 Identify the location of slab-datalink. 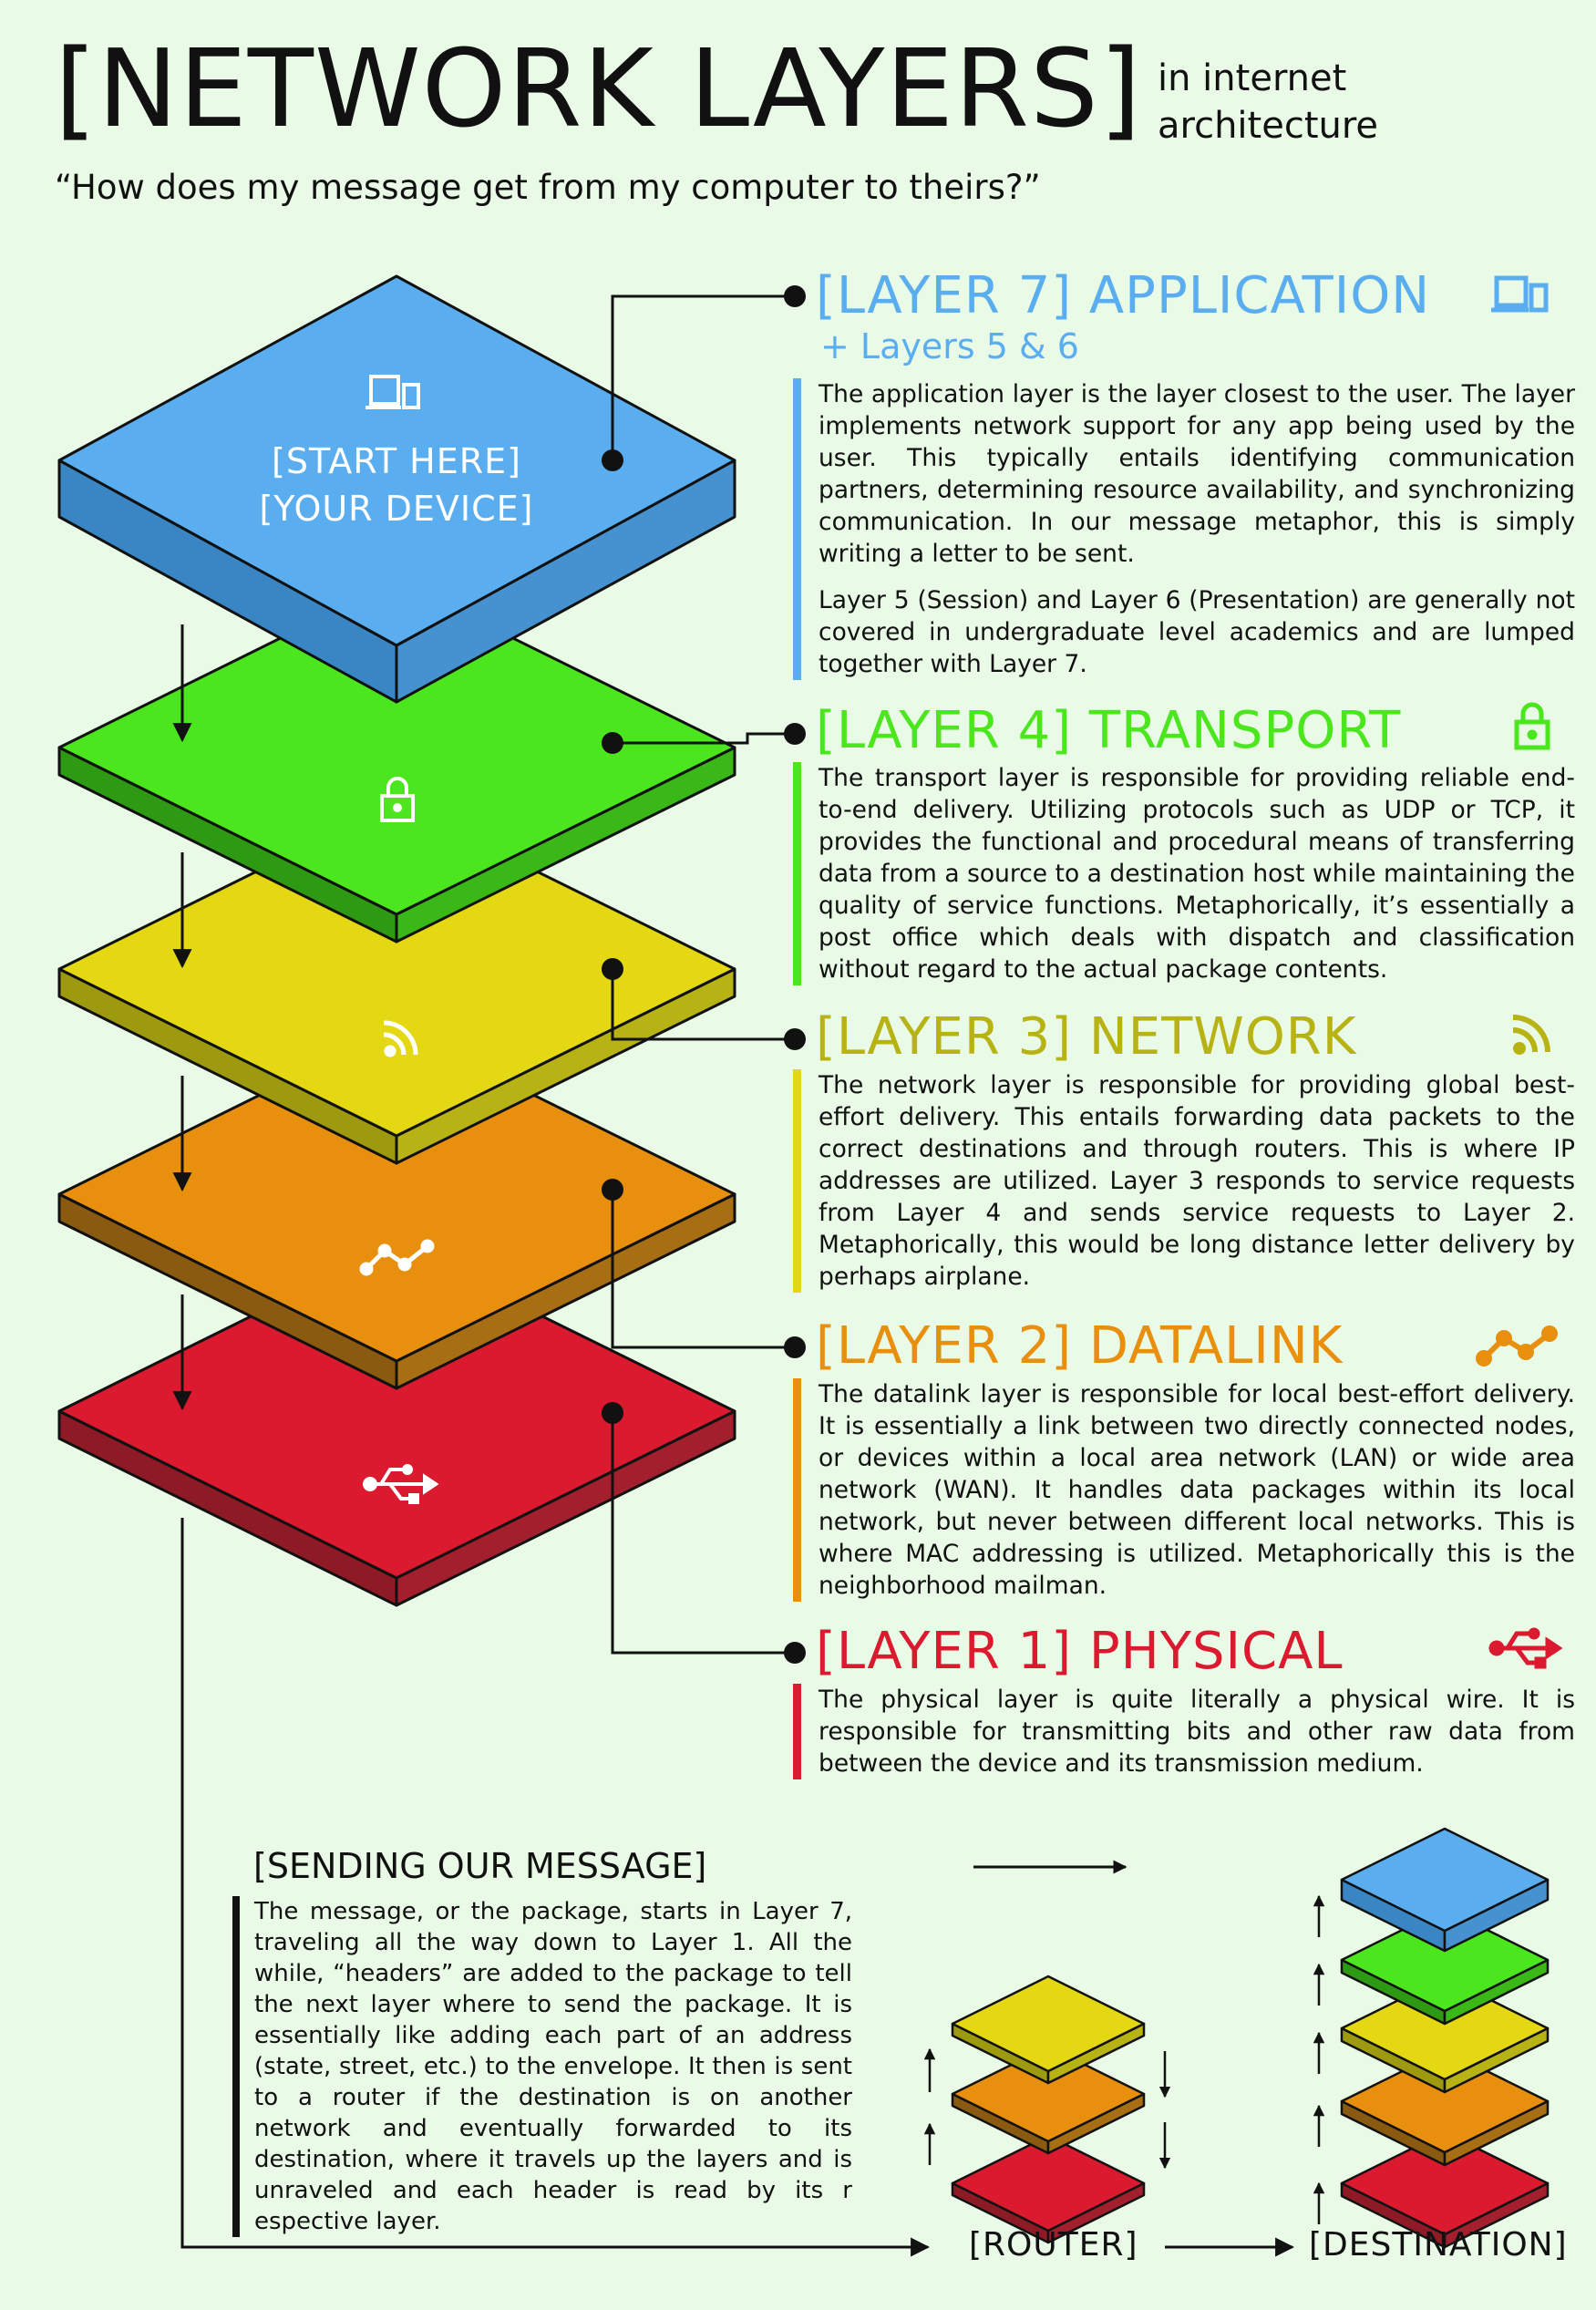
(396, 1208).